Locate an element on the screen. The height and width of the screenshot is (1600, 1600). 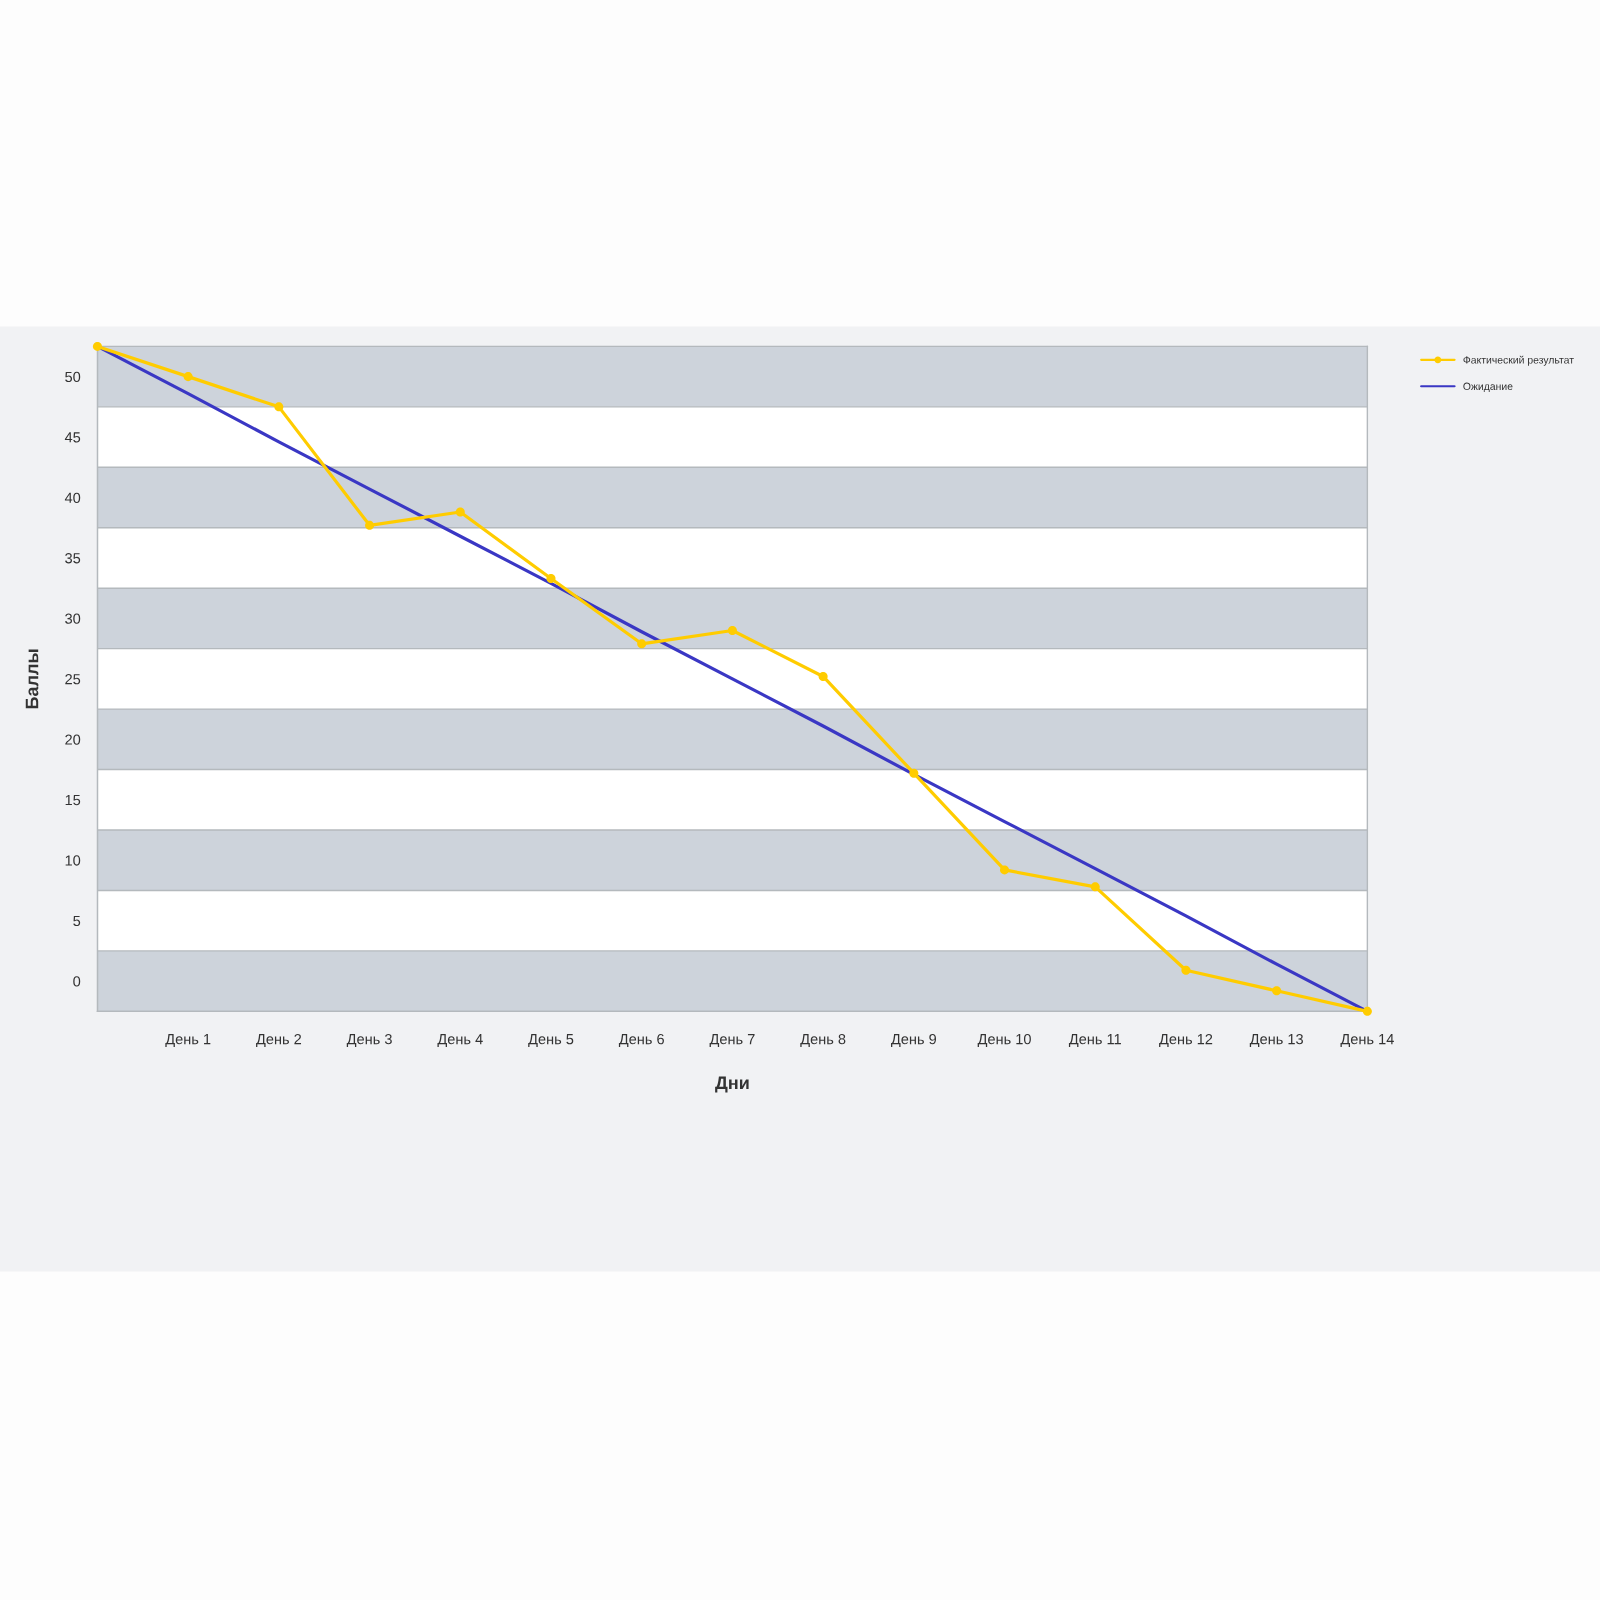
y-tick-label: 30 is located at coordinates (73, 618).